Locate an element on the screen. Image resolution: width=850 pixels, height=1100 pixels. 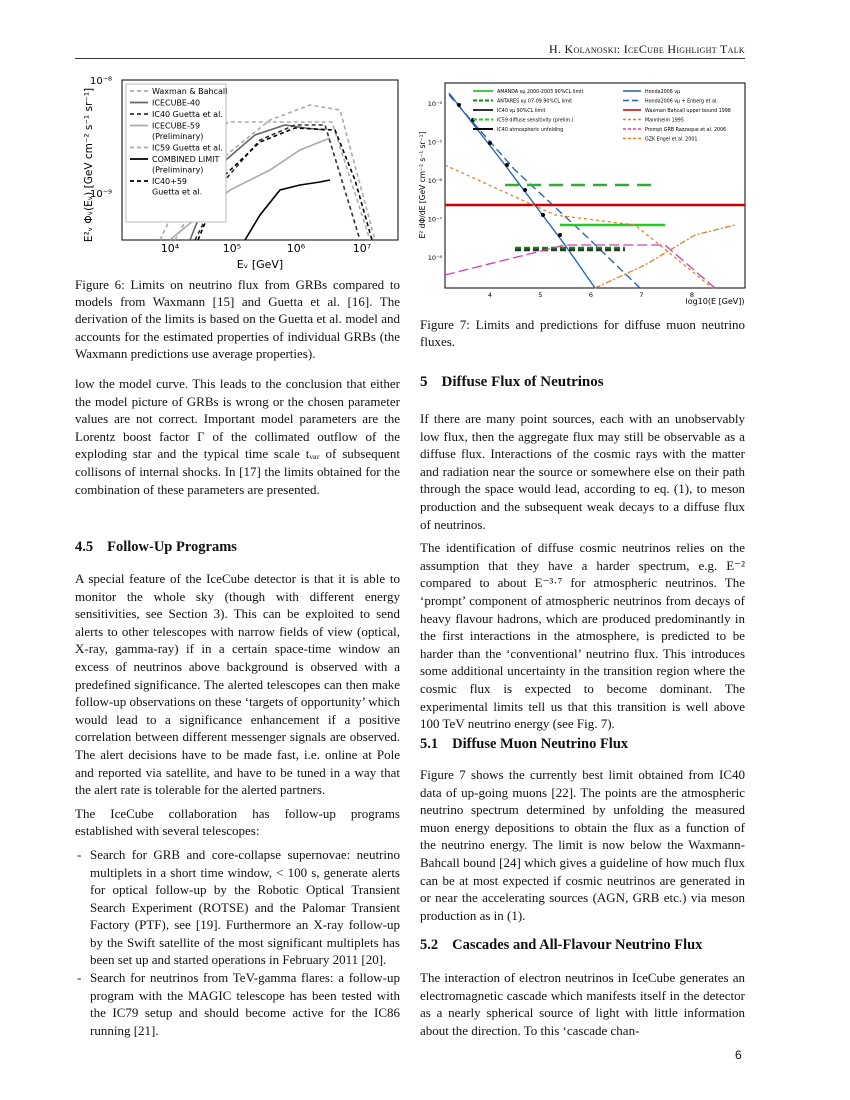
legend-label: AMANDA νμ 2000-2003 90%CL limit is located at coordinates (540, 92).